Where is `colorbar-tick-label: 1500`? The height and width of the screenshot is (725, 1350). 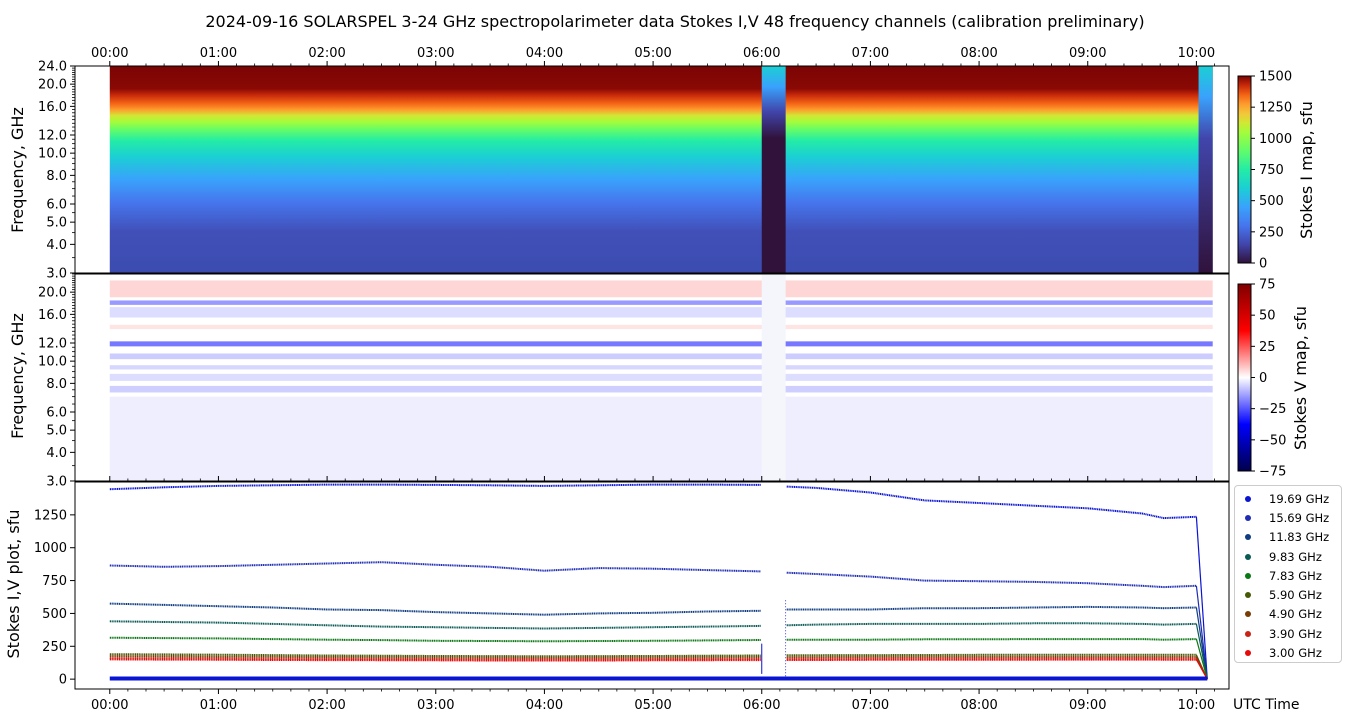 colorbar-tick-label: 1500 is located at coordinates (1275, 77).